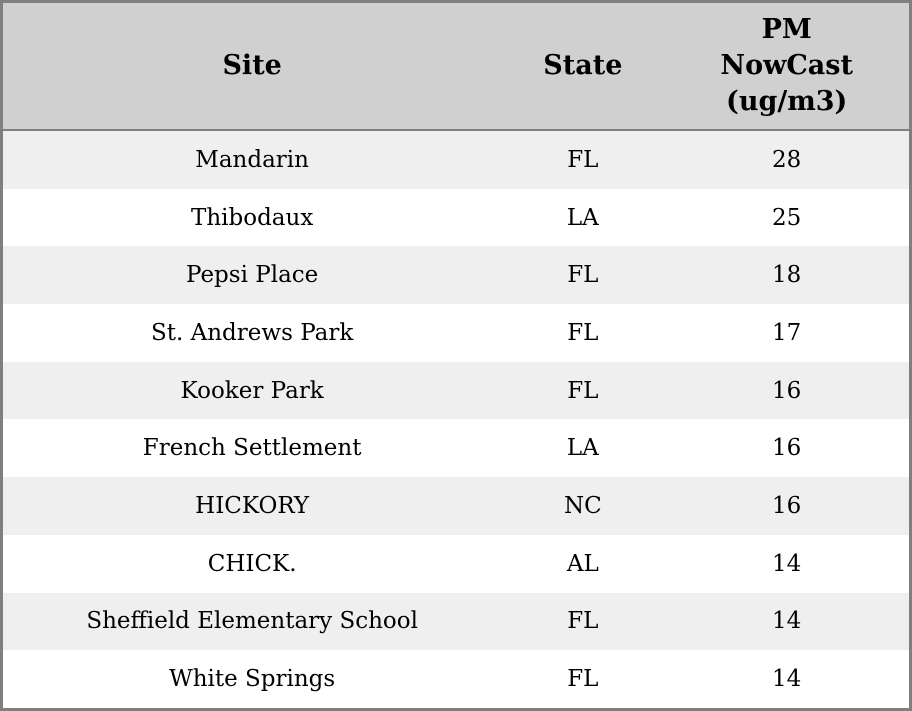  Describe the element at coordinates (787, 332) in the screenshot. I see `pm-cell: 17` at that location.